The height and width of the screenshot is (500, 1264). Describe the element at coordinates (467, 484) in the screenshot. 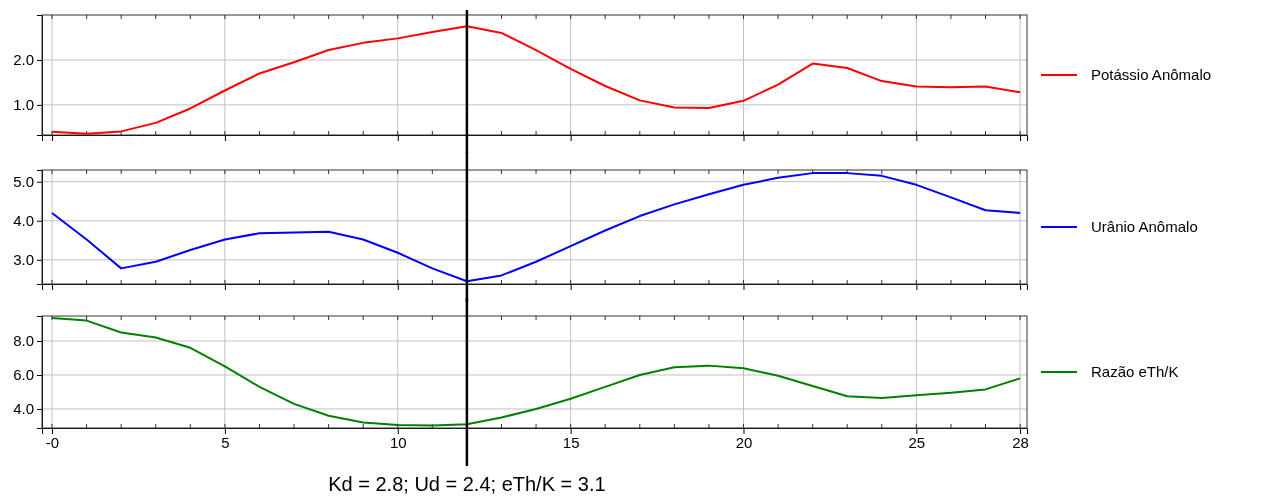

I see `text: Kd = 2.8; Ud = 2.4; eTh/K = 3.1` at that location.